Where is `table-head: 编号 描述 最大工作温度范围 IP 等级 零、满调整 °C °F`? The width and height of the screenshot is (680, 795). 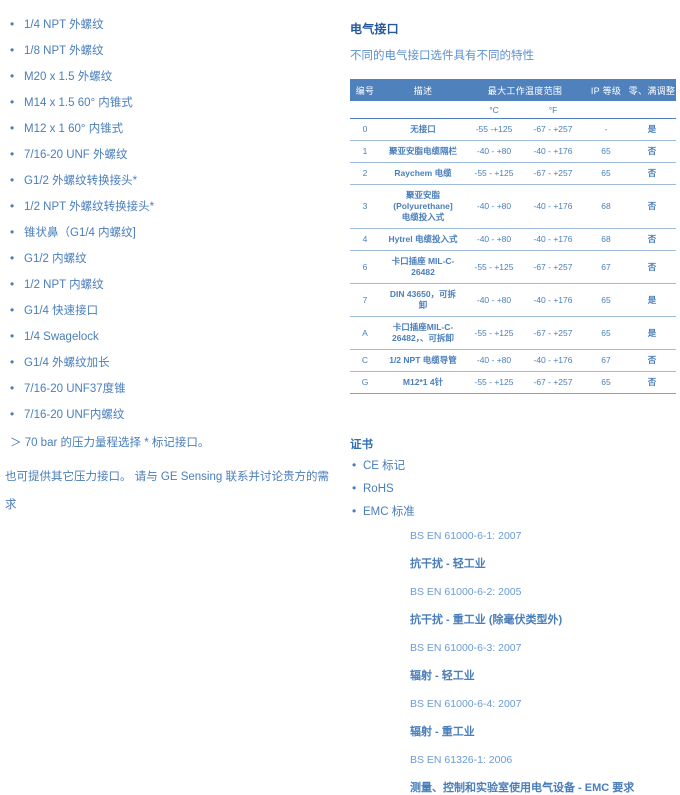 table-head: 编号 描述 最大工作温度范围 IP 等级 零、满调整 °C °F is located at coordinates (513, 99).